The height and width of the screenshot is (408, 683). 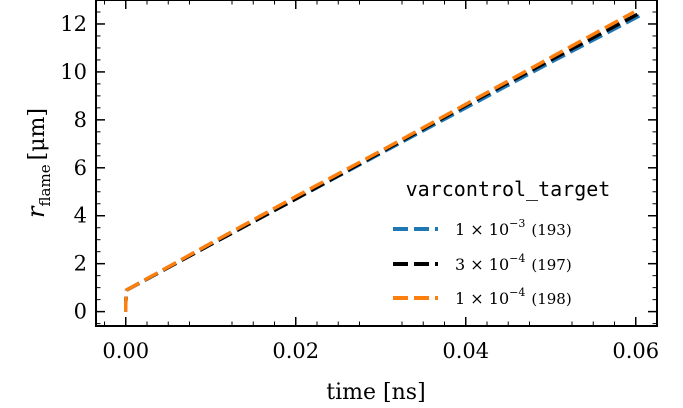 I want to click on x-tick-label: 0.00, so click(x=125, y=351).